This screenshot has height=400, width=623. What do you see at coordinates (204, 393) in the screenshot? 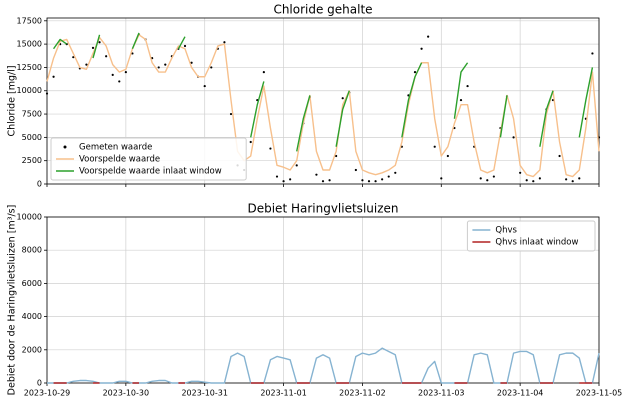
I see `x-tick-label: 2023-10-31` at bounding box center [204, 393].